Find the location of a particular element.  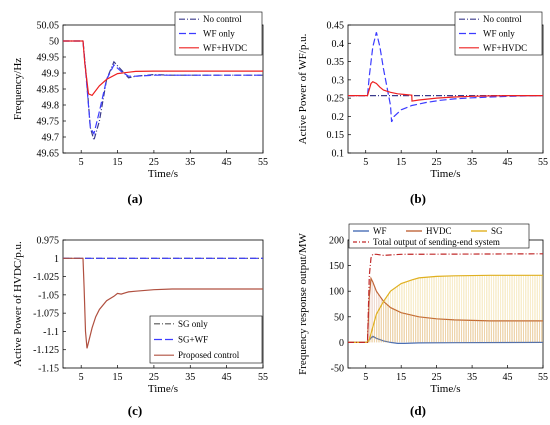

y-tick-label: 49.85 is located at coordinates (48, 90).